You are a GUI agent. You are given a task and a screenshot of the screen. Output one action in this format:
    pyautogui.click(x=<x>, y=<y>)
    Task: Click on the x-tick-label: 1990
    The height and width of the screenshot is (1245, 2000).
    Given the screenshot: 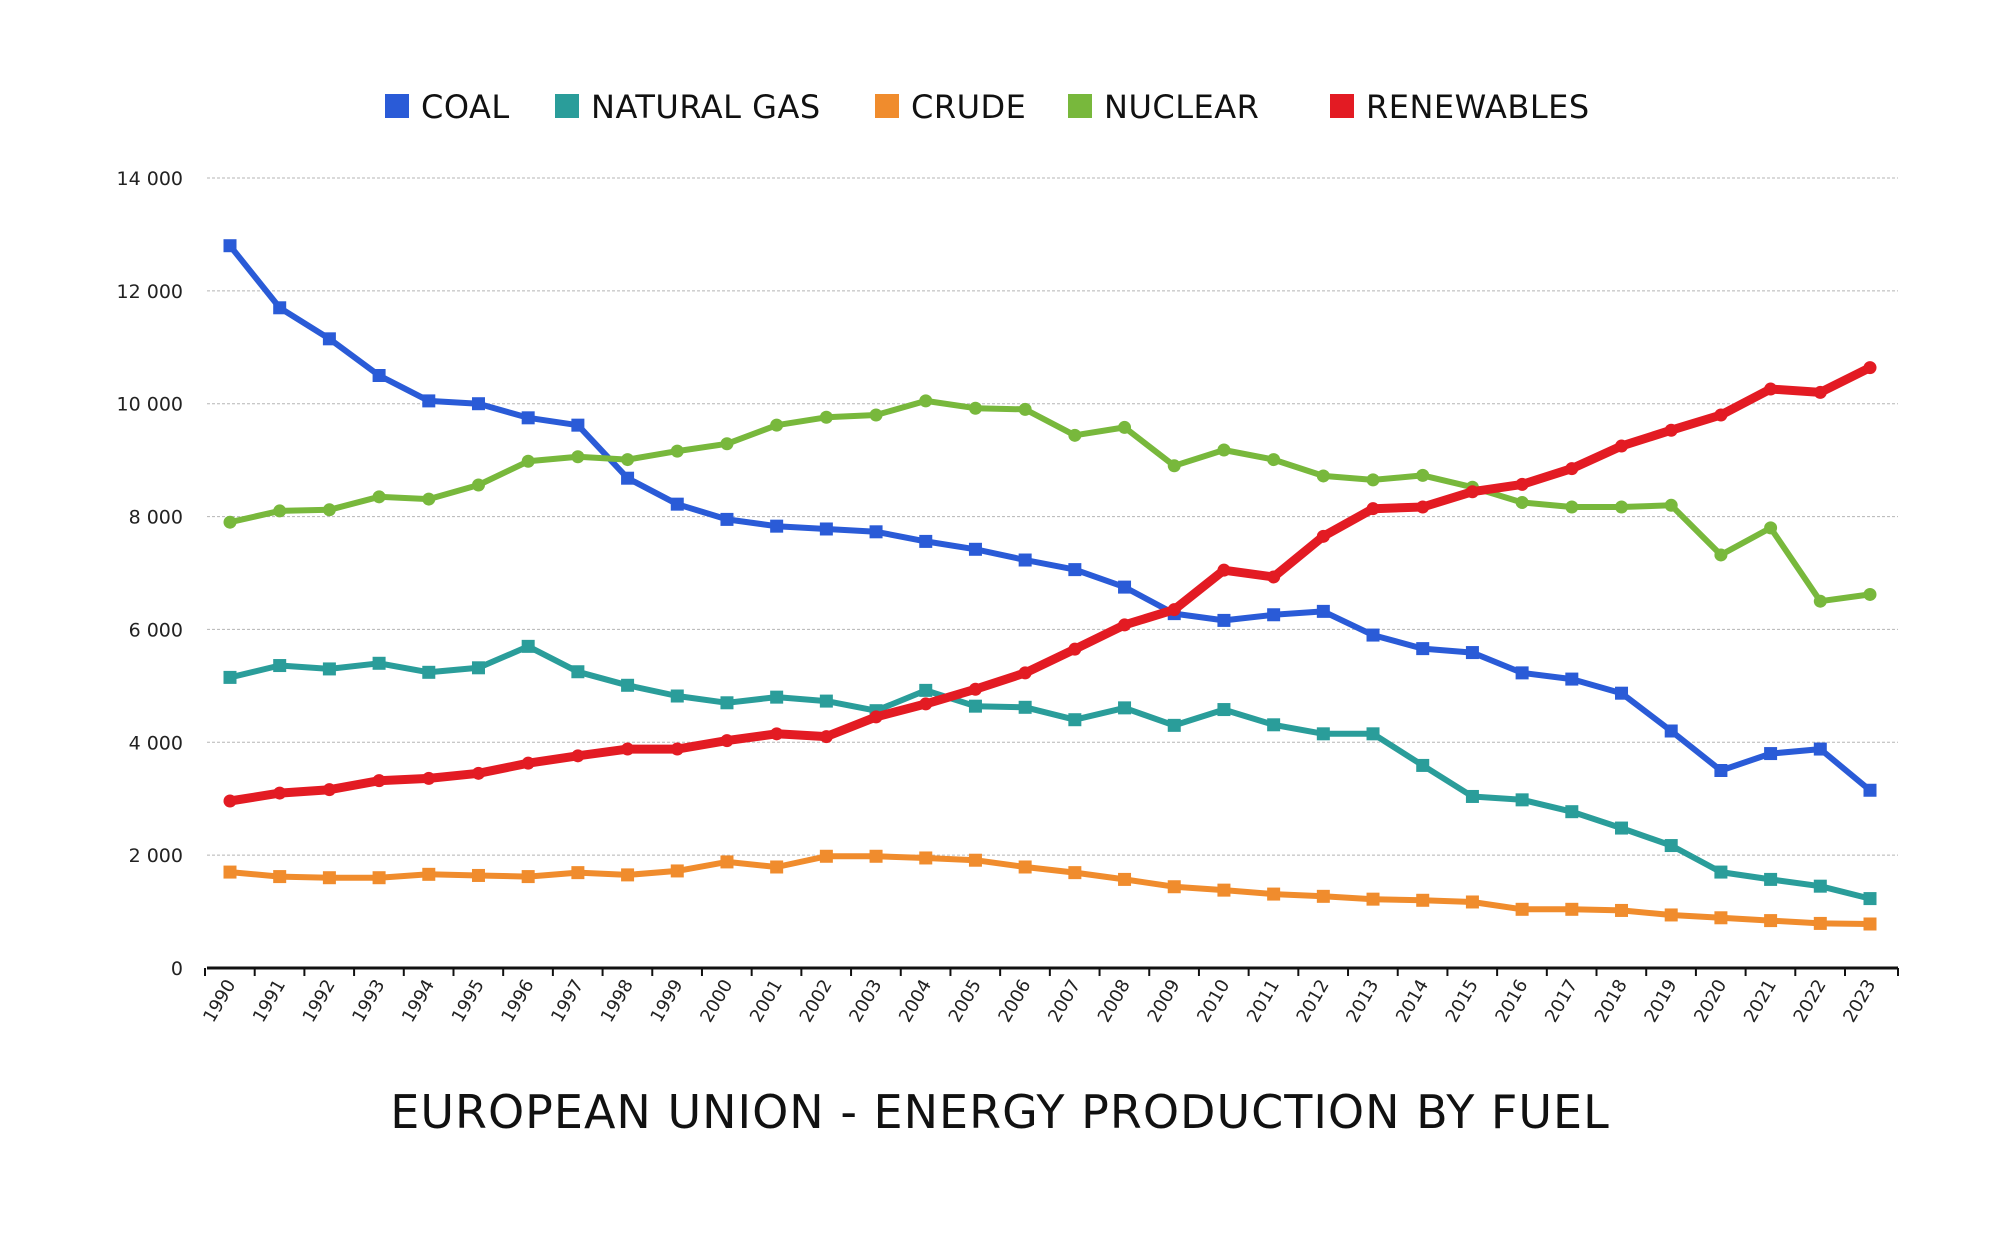 What is the action you would take?
    pyautogui.click(x=219, y=1001)
    